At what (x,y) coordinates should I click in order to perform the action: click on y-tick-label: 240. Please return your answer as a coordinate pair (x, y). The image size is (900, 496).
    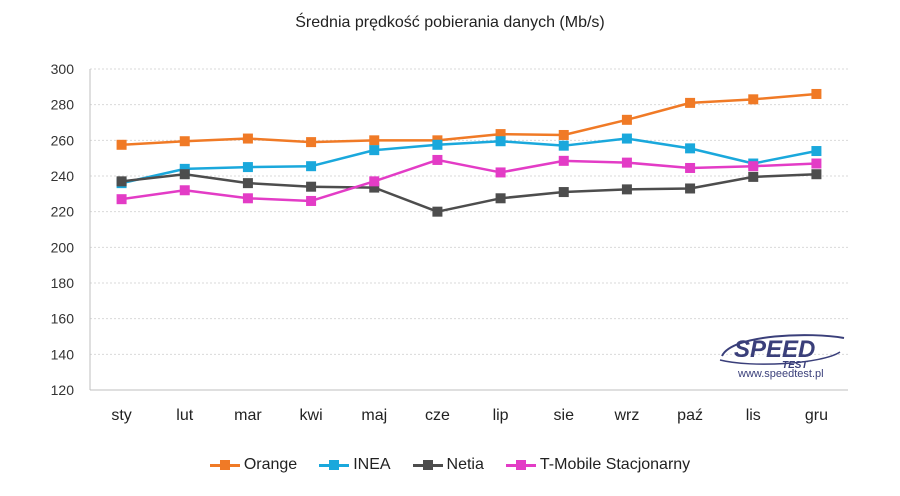
    Looking at the image, I should click on (63, 176).